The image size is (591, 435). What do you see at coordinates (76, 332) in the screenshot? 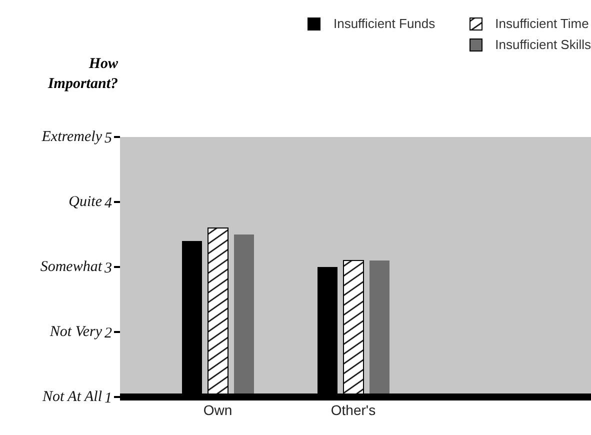
I see `text: Not Very` at bounding box center [76, 332].